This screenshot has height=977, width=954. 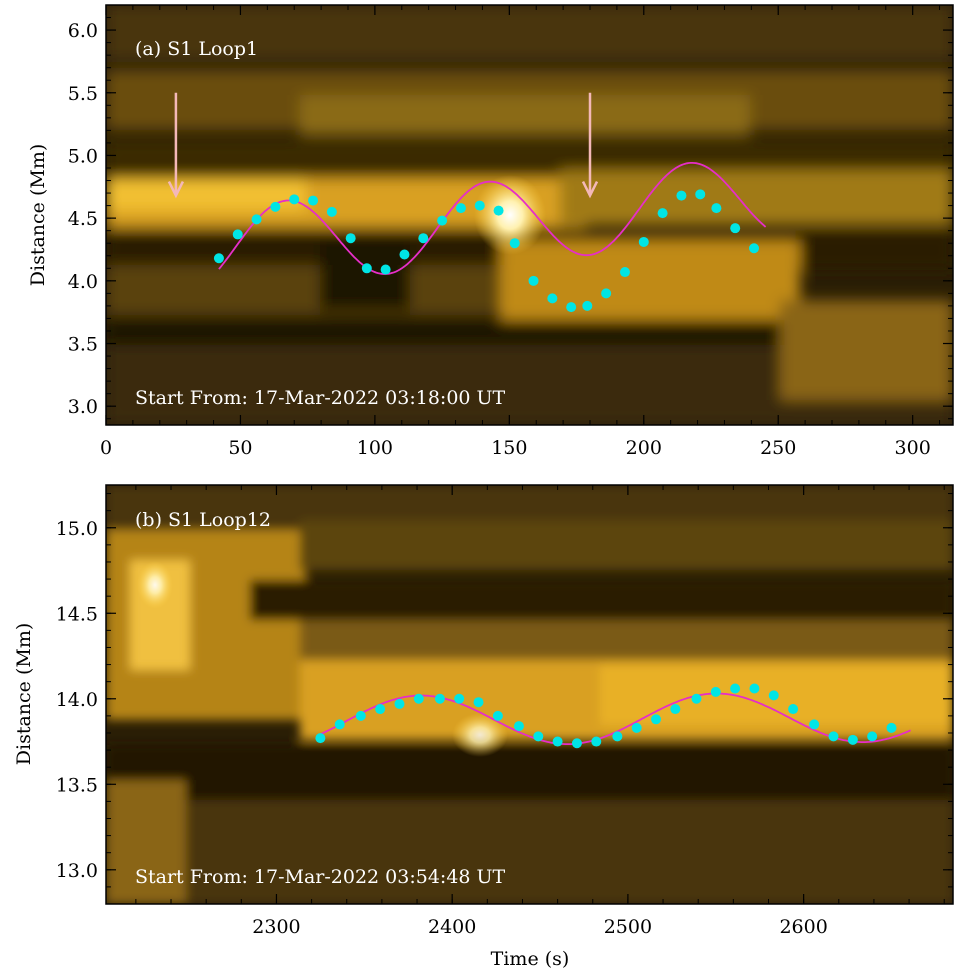 I want to click on panel-a-ytick-label: 5.5, so click(x=83, y=94).